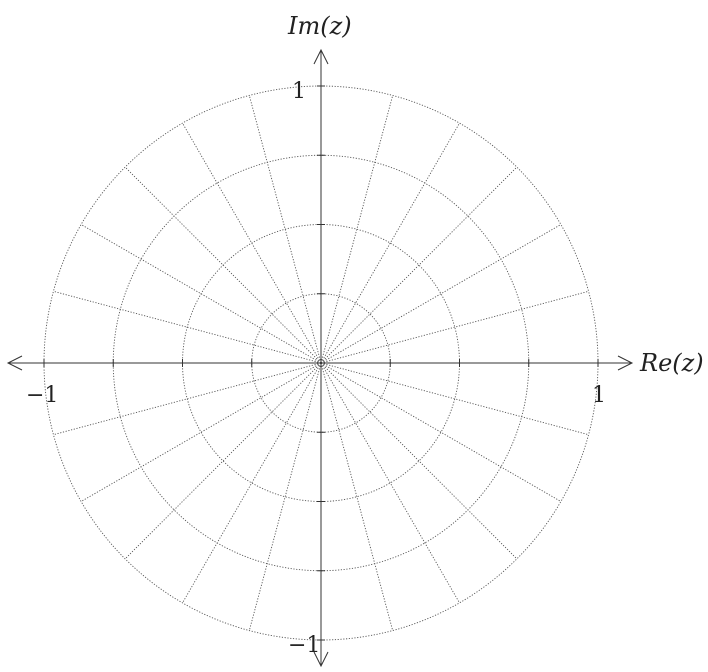 The width and height of the screenshot is (708, 672). I want to click on real-axis-label: Re(z), so click(671, 363).